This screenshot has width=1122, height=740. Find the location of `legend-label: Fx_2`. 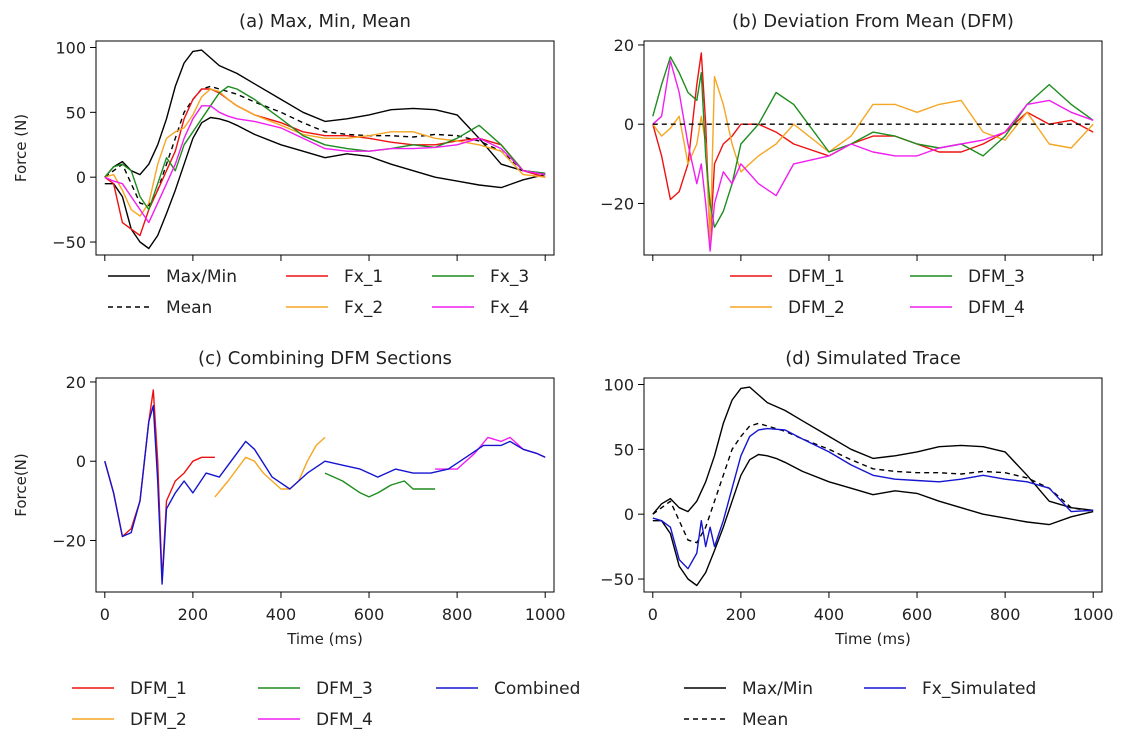

legend-label: Fx_2 is located at coordinates (363, 308).